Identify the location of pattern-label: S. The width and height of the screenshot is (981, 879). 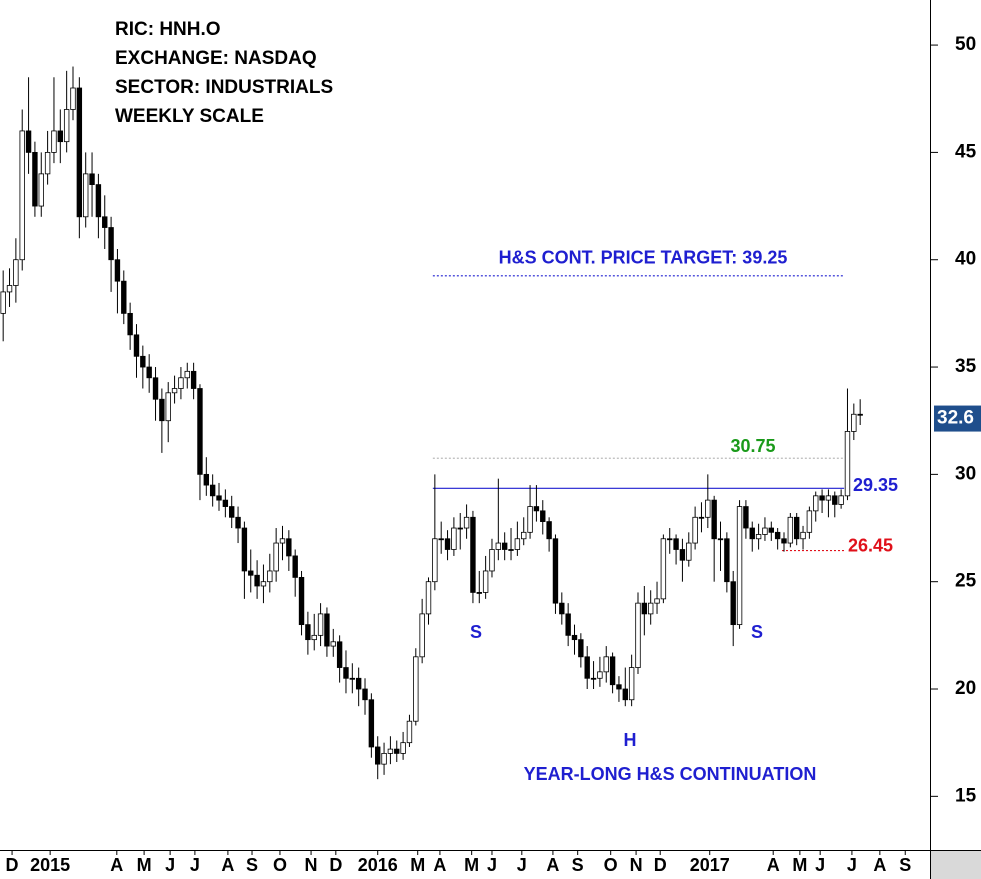
(757, 632).